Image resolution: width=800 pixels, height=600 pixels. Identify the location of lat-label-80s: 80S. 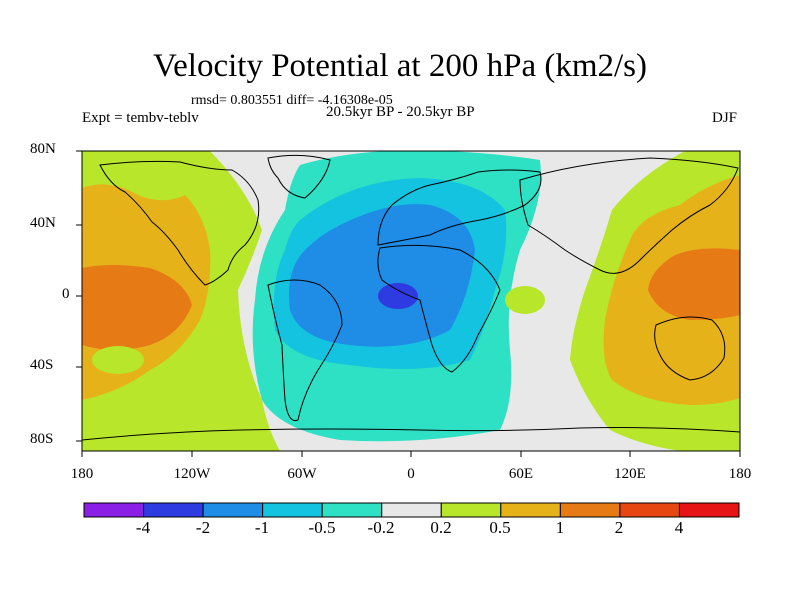
(42, 439).